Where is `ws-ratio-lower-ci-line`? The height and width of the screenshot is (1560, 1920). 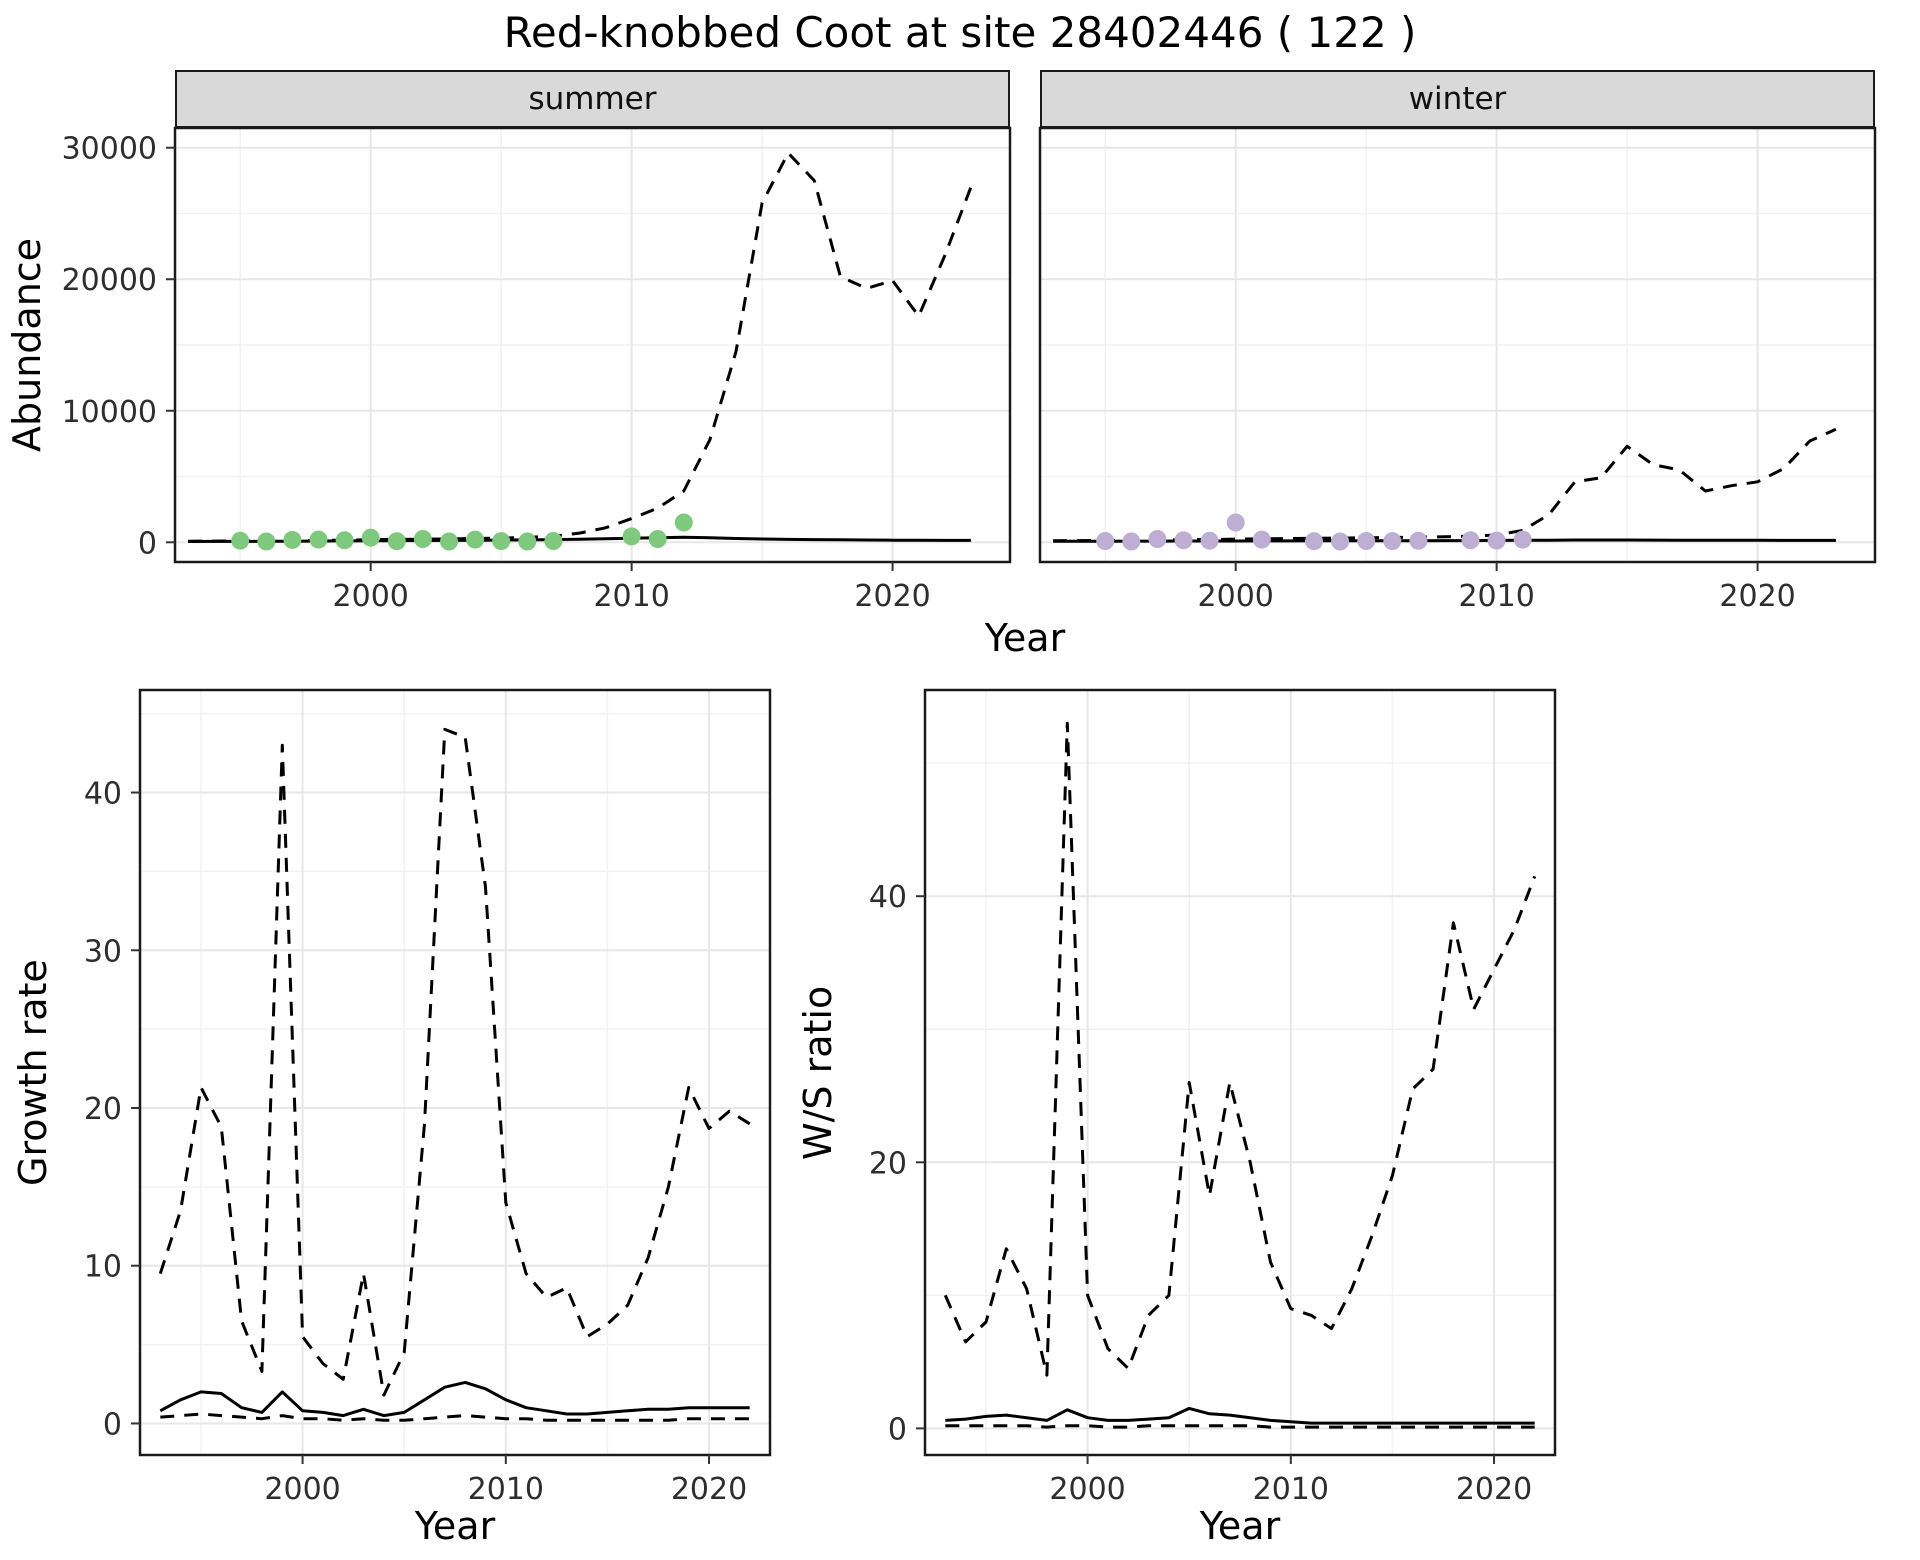
ws-ratio-lower-ci-line is located at coordinates (1240, 1426).